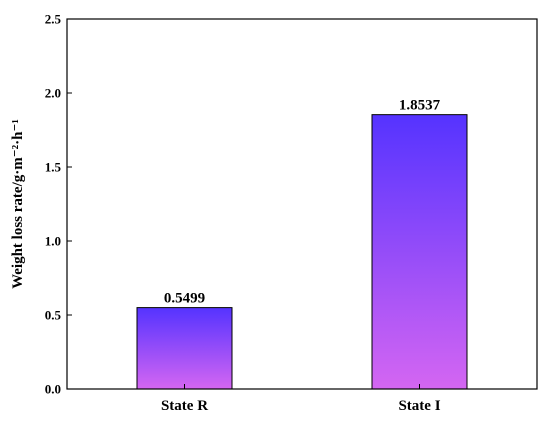  Describe the element at coordinates (53, 241) in the screenshot. I see `y-tick-label: 1.0` at that location.